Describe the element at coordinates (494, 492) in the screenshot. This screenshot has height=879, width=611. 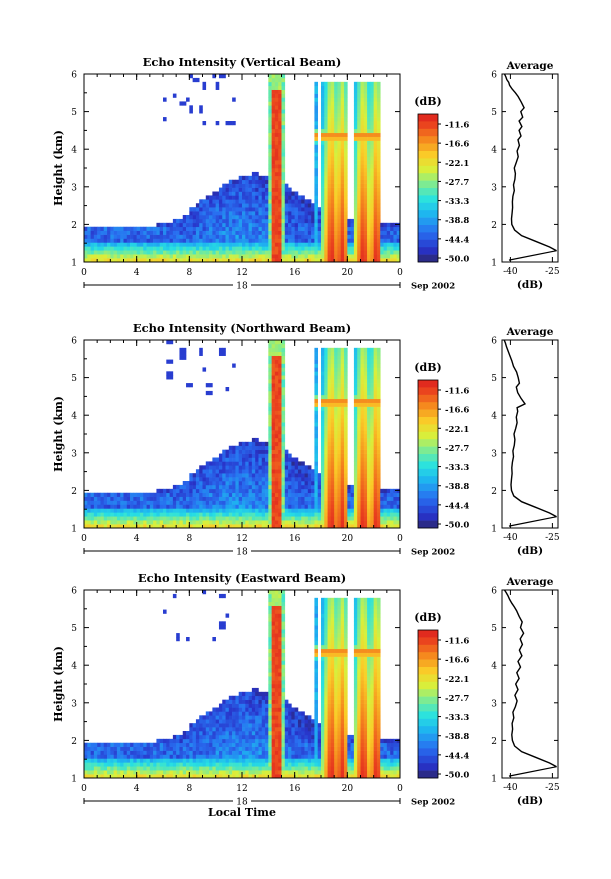
I see `average-y-tick-label: 2` at that location.